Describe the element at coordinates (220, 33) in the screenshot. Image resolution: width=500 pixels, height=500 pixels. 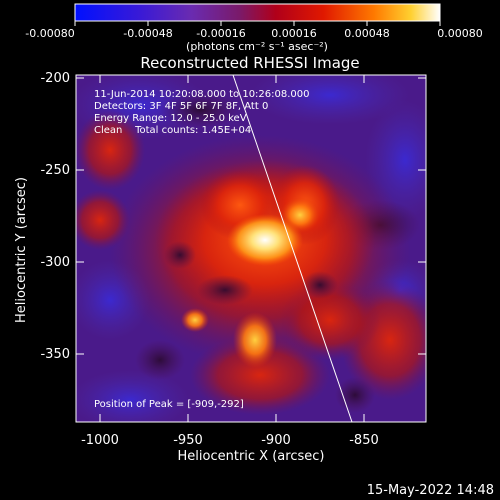
I see `colorbar-tick-2: -0.00016` at that location.